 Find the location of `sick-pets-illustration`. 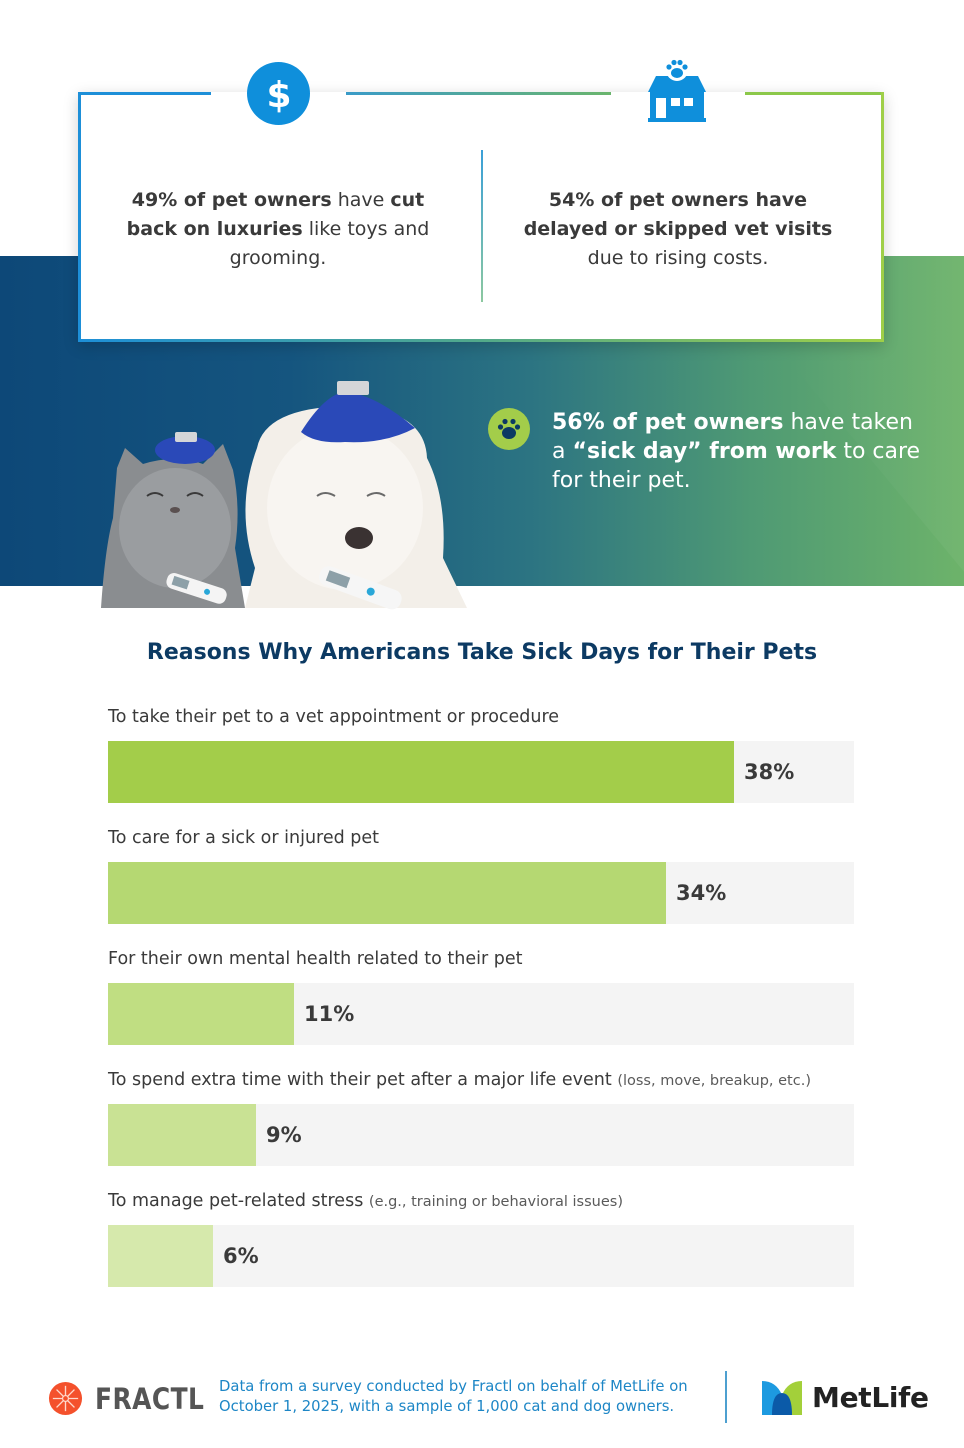

sick-pets-illustration is located at coordinates (285, 496).